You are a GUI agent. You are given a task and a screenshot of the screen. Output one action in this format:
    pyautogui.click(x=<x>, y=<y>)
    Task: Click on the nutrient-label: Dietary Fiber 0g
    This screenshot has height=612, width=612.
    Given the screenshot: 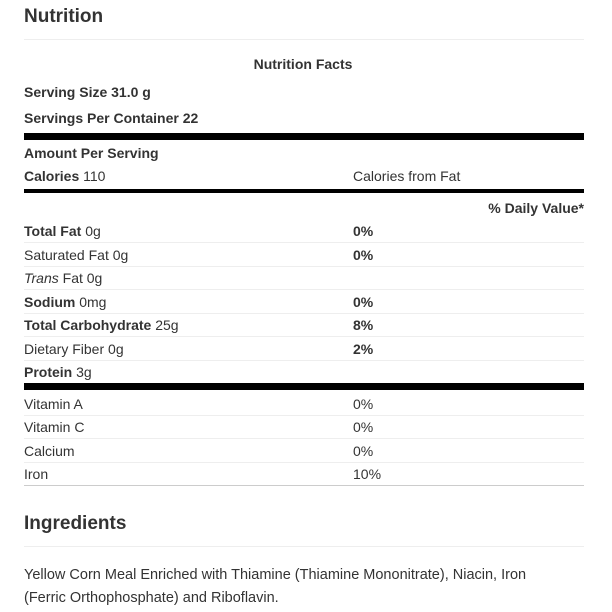 What is the action you would take?
    pyautogui.click(x=74, y=349)
    